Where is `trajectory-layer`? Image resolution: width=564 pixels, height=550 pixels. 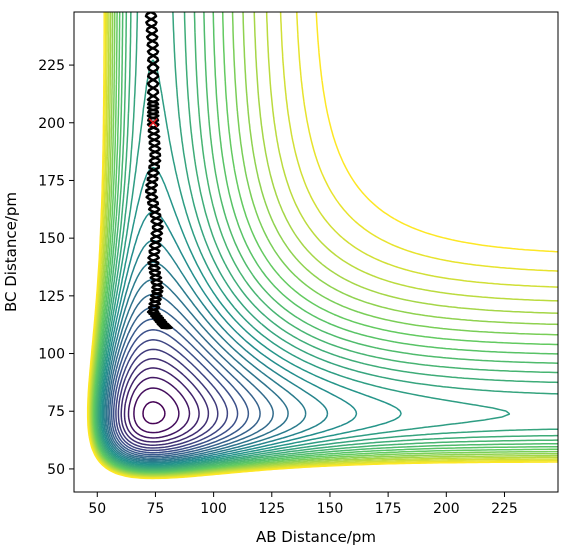 trajectory-layer is located at coordinates (158, 171).